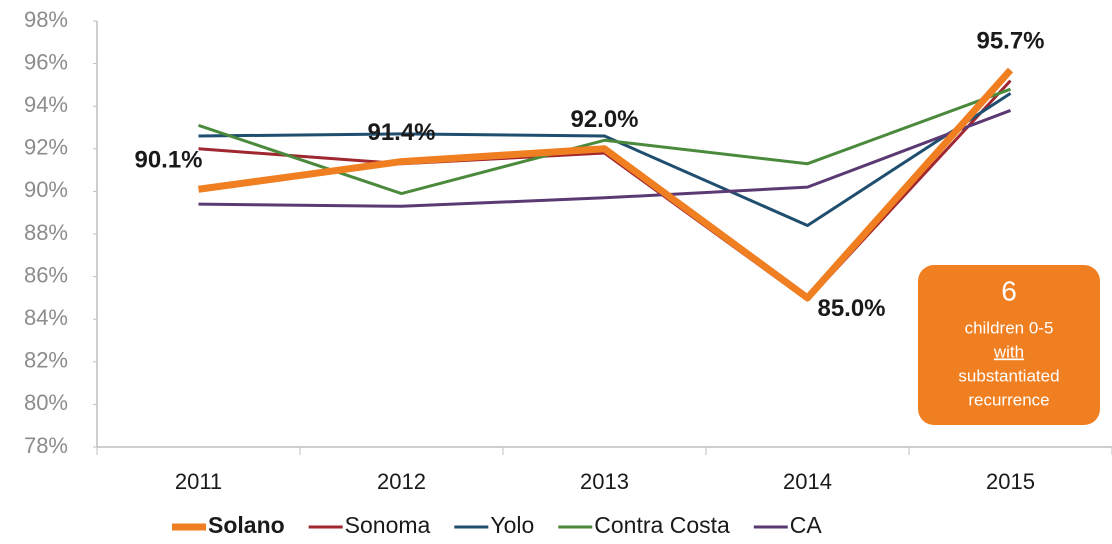 Image resolution: width=1112 pixels, height=544 pixels. I want to click on x-tick-label: 2013, so click(604, 481).